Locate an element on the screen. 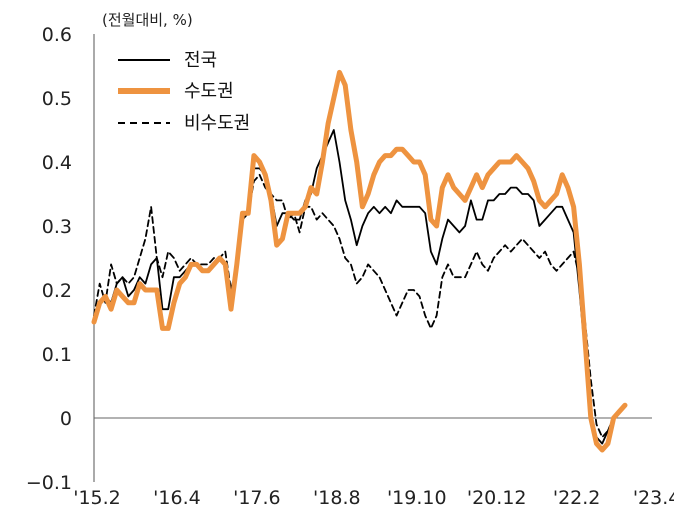  legend-label-national: 전국 is located at coordinates (200, 60).